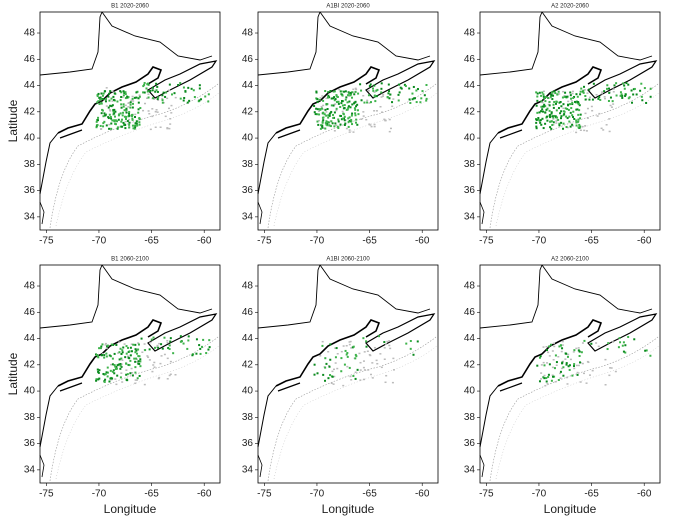 The width and height of the screenshot is (685, 523). I want to click on y-tick-label: 36, so click(248, 443).